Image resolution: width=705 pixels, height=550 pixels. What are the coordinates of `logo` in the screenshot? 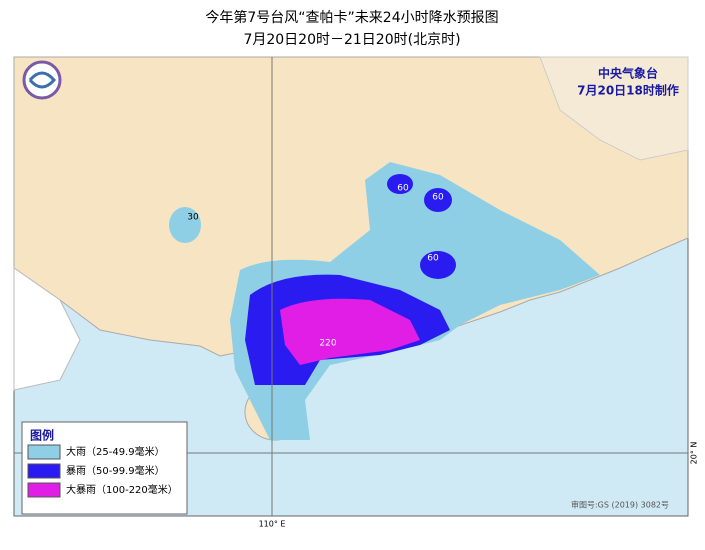 It's located at (42, 80).